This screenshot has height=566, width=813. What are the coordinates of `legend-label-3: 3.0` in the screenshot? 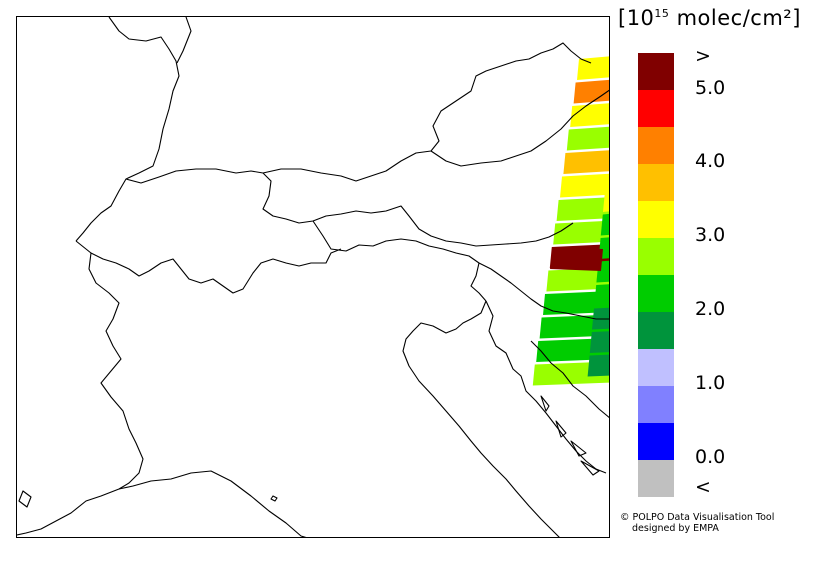 It's located at (710, 235).